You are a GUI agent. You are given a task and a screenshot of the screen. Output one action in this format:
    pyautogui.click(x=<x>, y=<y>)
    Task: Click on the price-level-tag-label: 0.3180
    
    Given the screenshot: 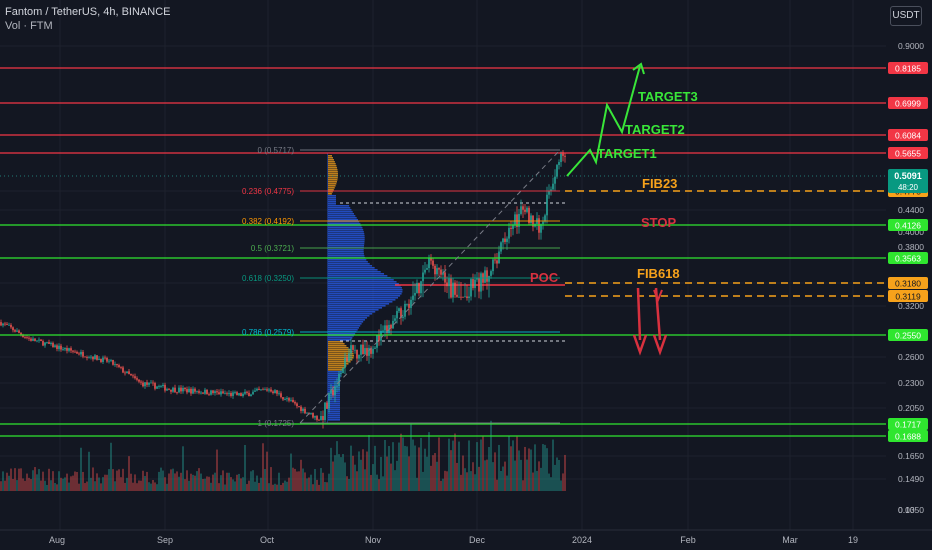 What is the action you would take?
    pyautogui.click(x=908, y=284)
    